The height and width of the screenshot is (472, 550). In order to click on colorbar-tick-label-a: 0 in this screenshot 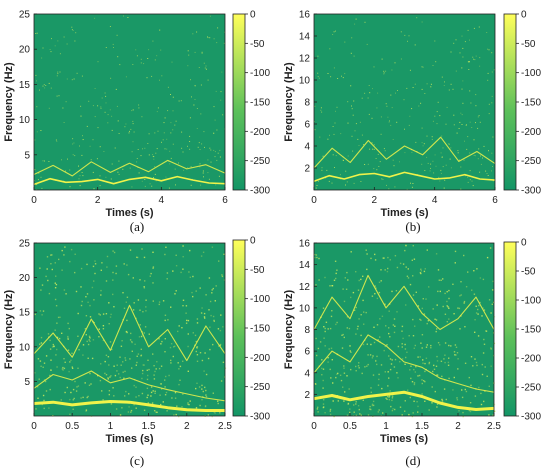, I will do `click(253, 15)`.